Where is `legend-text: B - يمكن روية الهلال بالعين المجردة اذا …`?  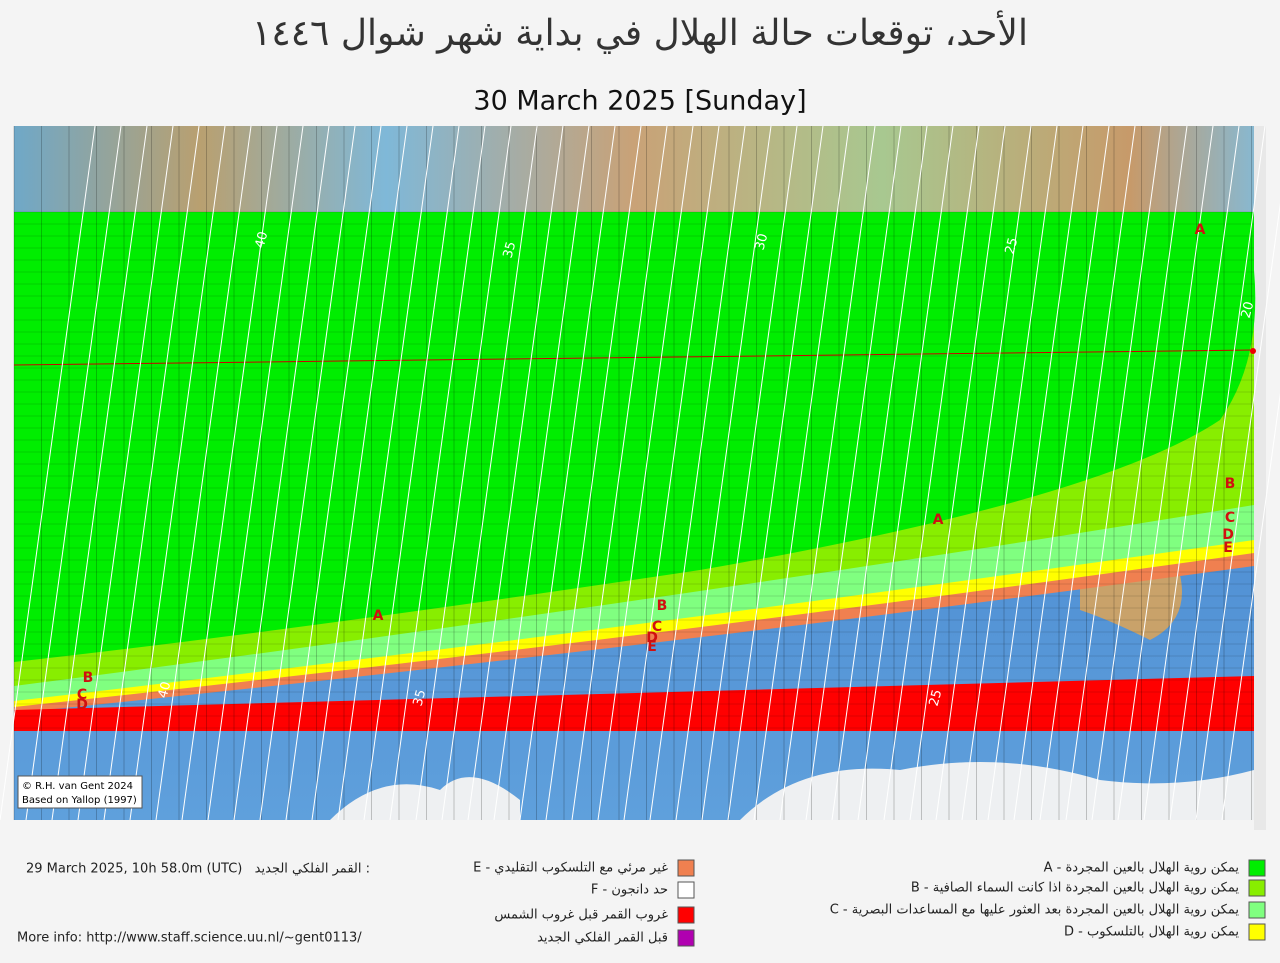
legend-text: B - يمكن روية الهلال بالعين المجردة اذا … is located at coordinates (1075, 888).